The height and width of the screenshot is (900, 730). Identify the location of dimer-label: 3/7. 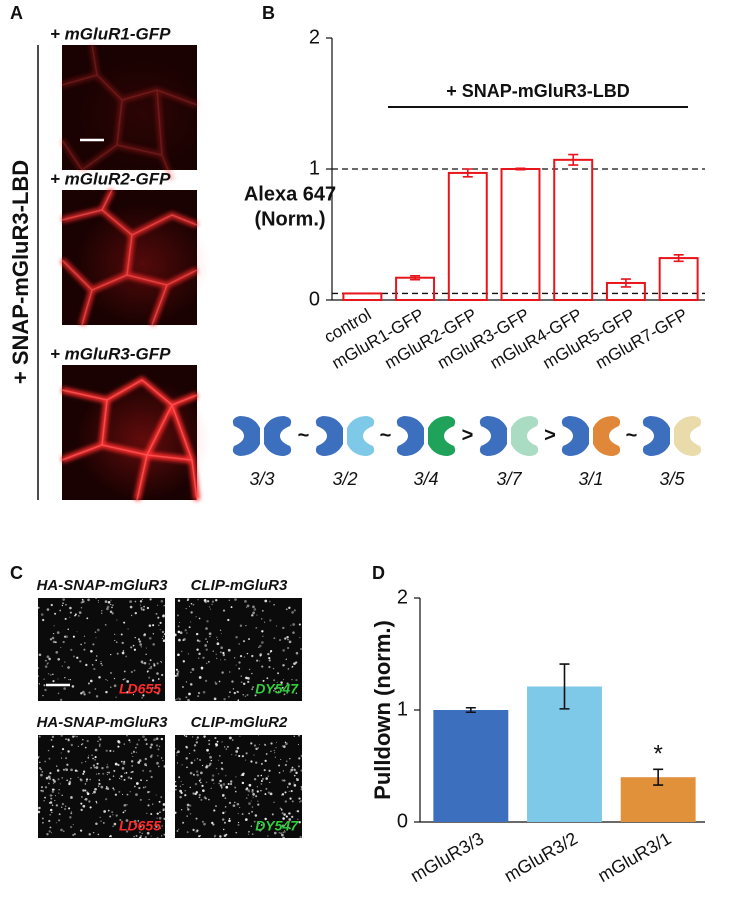
(509, 479).